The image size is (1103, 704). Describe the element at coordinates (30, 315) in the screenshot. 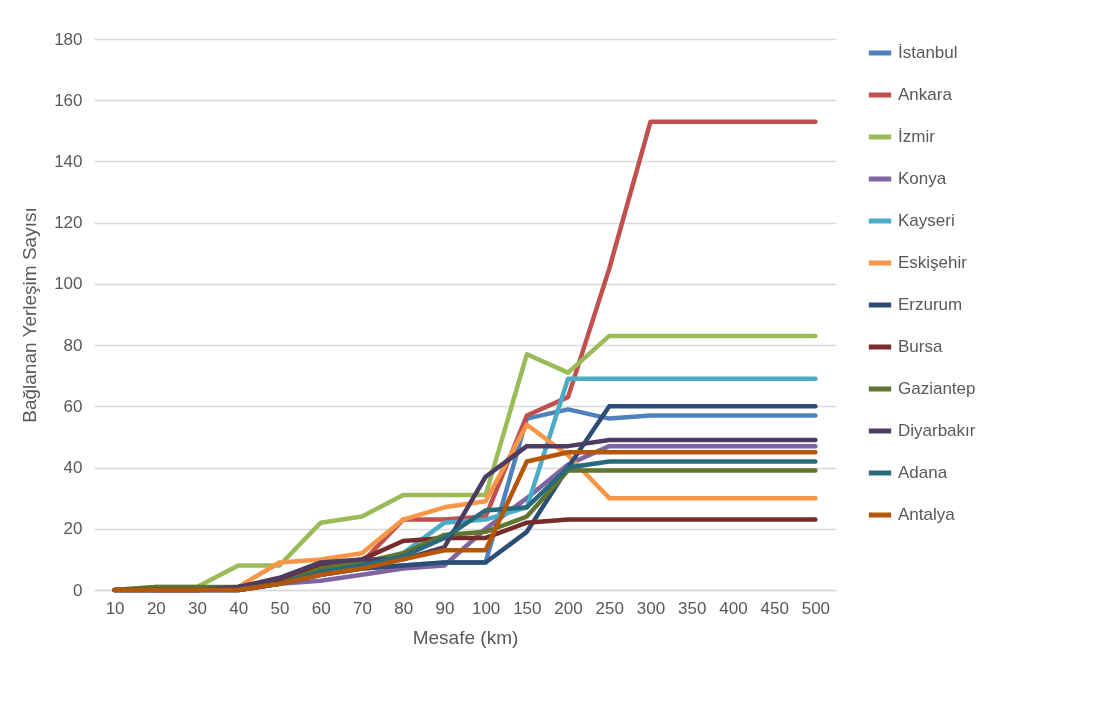

I see `y-axis-title: Bağlanan Yerleşim Sayısı` at that location.